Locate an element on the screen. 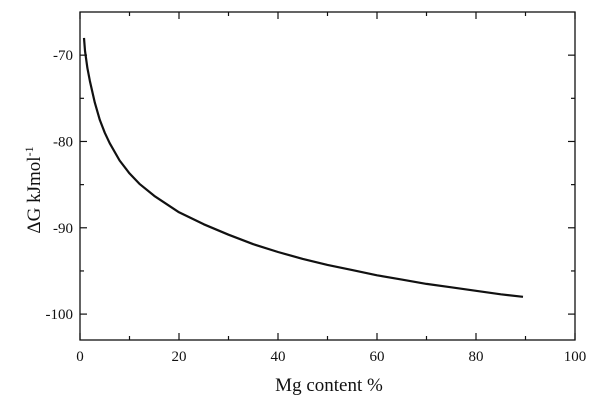  y-tick-label: -90 is located at coordinates (63, 229).